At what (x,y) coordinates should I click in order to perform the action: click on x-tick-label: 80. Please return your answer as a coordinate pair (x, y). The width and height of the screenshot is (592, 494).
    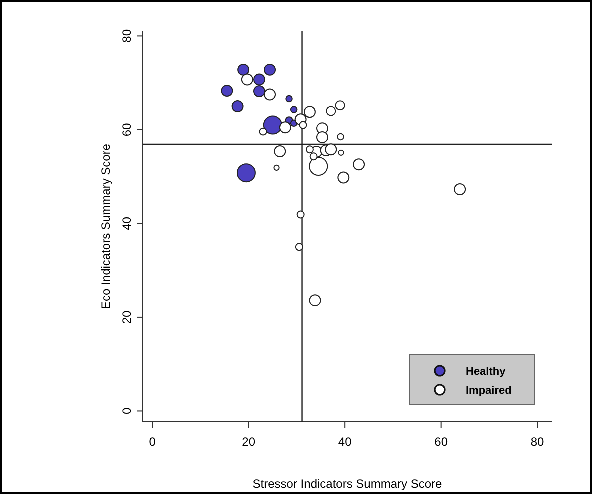
    Looking at the image, I should click on (537, 442).